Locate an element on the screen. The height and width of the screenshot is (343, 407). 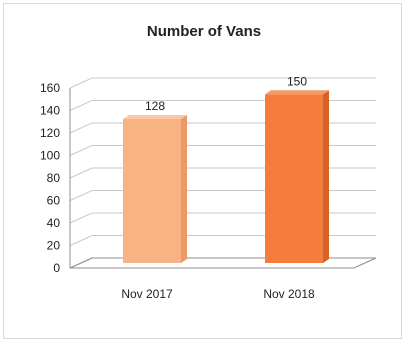
data-label: 150 is located at coordinates (297, 81).